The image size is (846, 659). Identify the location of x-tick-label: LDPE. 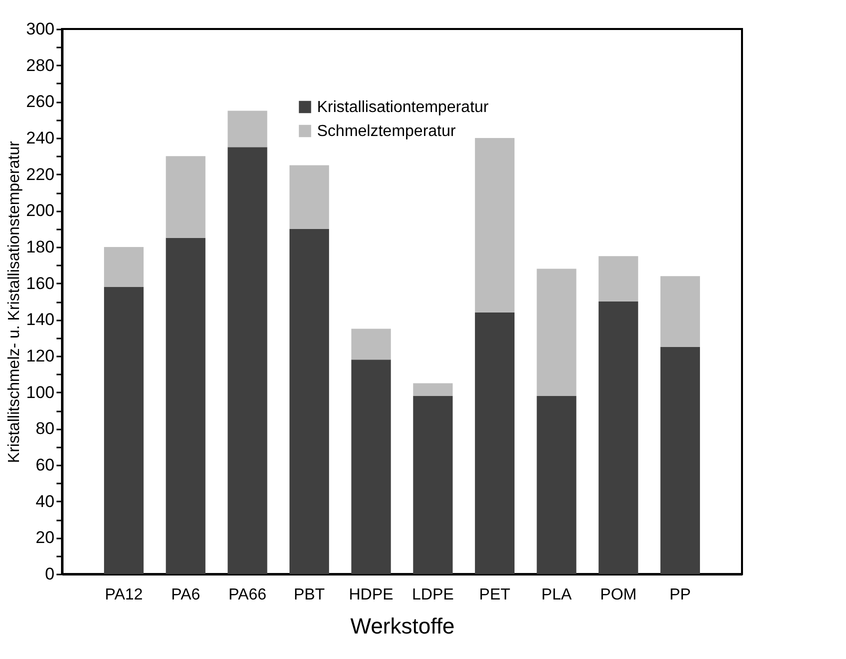
(433, 595).